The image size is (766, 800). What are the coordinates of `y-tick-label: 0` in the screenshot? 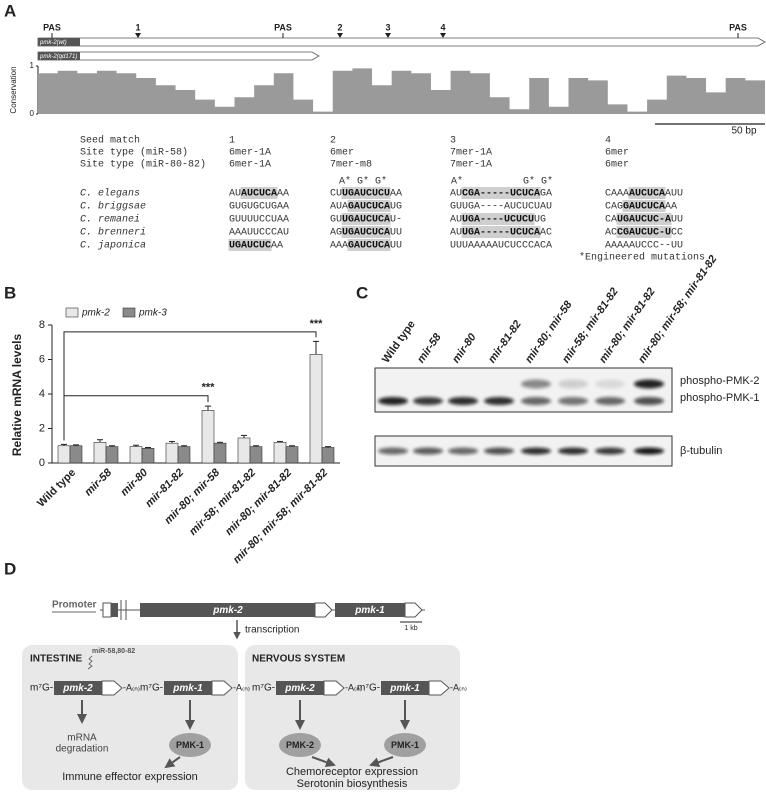 It's located at (42, 463).